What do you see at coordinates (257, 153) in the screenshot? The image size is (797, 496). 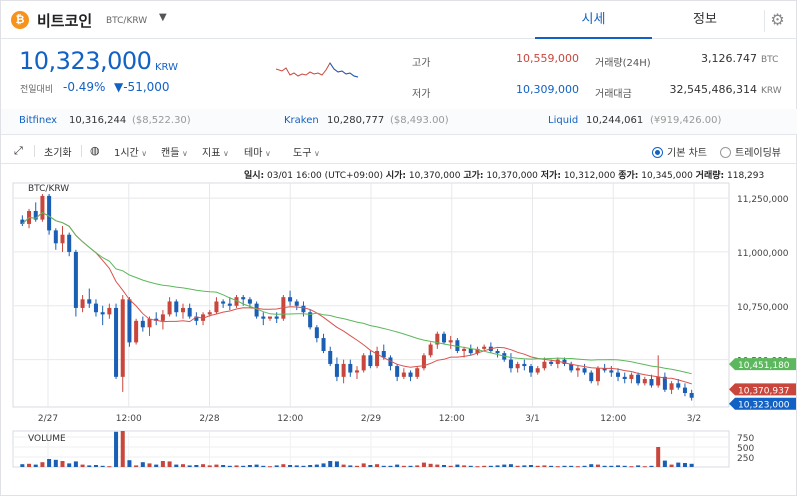 I see `theme-dropdown: 테마 ∨` at bounding box center [257, 153].